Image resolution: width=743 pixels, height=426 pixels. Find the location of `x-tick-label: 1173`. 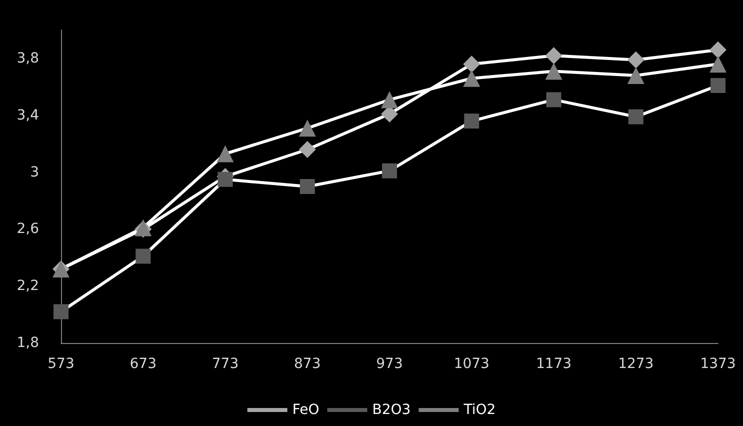

x-tick-label: 1173 is located at coordinates (554, 364).